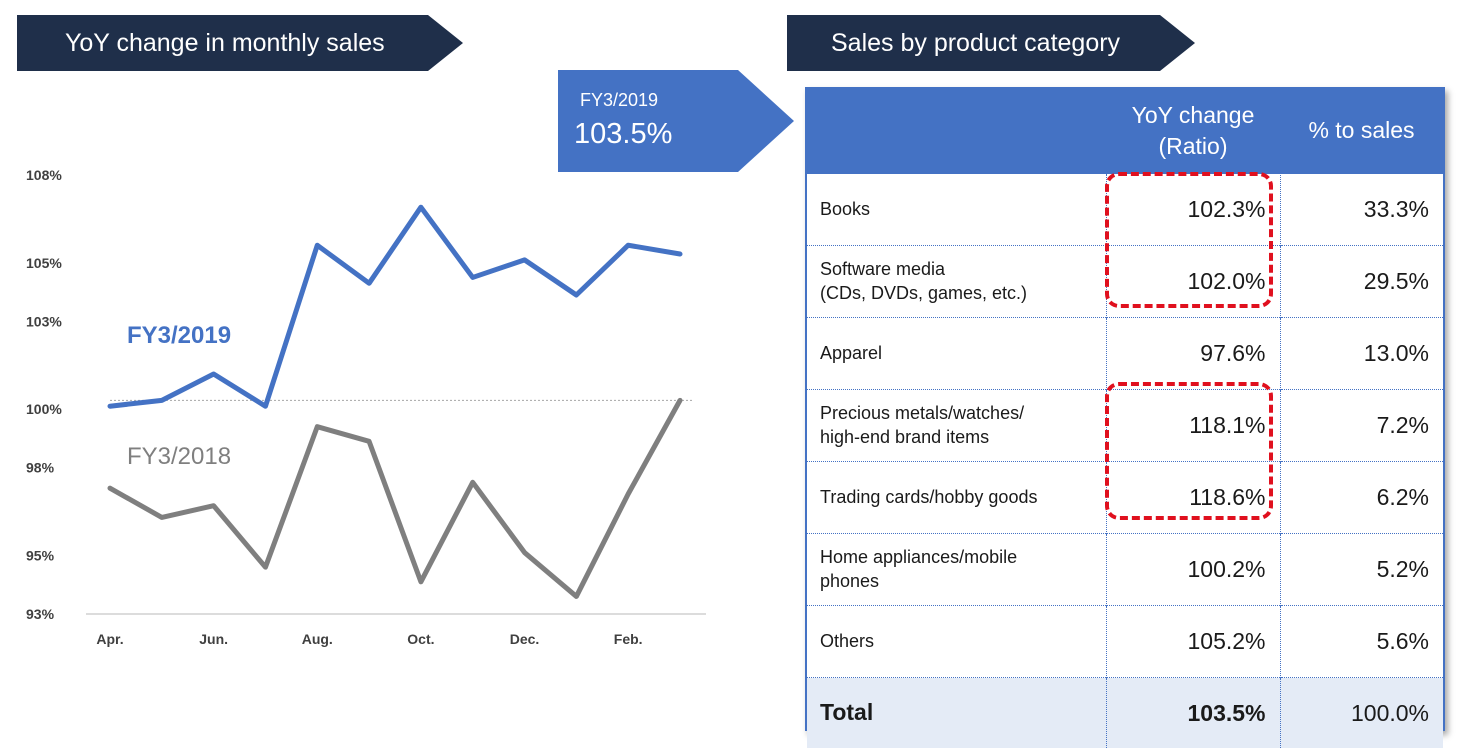 Image resolution: width=1463 pixels, height=748 pixels. What do you see at coordinates (1193, 713) in the screenshot?
I see `yoy-cell: 103.5%` at bounding box center [1193, 713].